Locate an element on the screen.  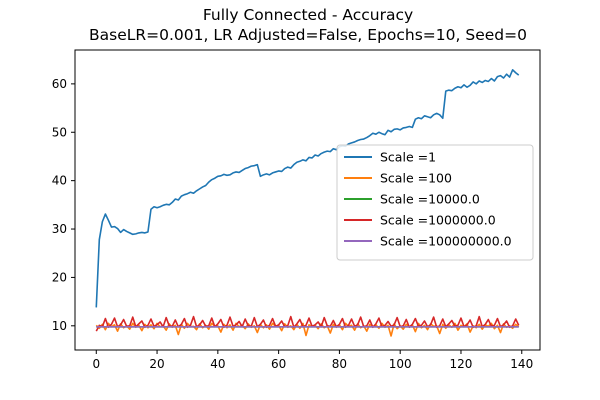
x-tick-label: 100 is located at coordinates (400, 364).